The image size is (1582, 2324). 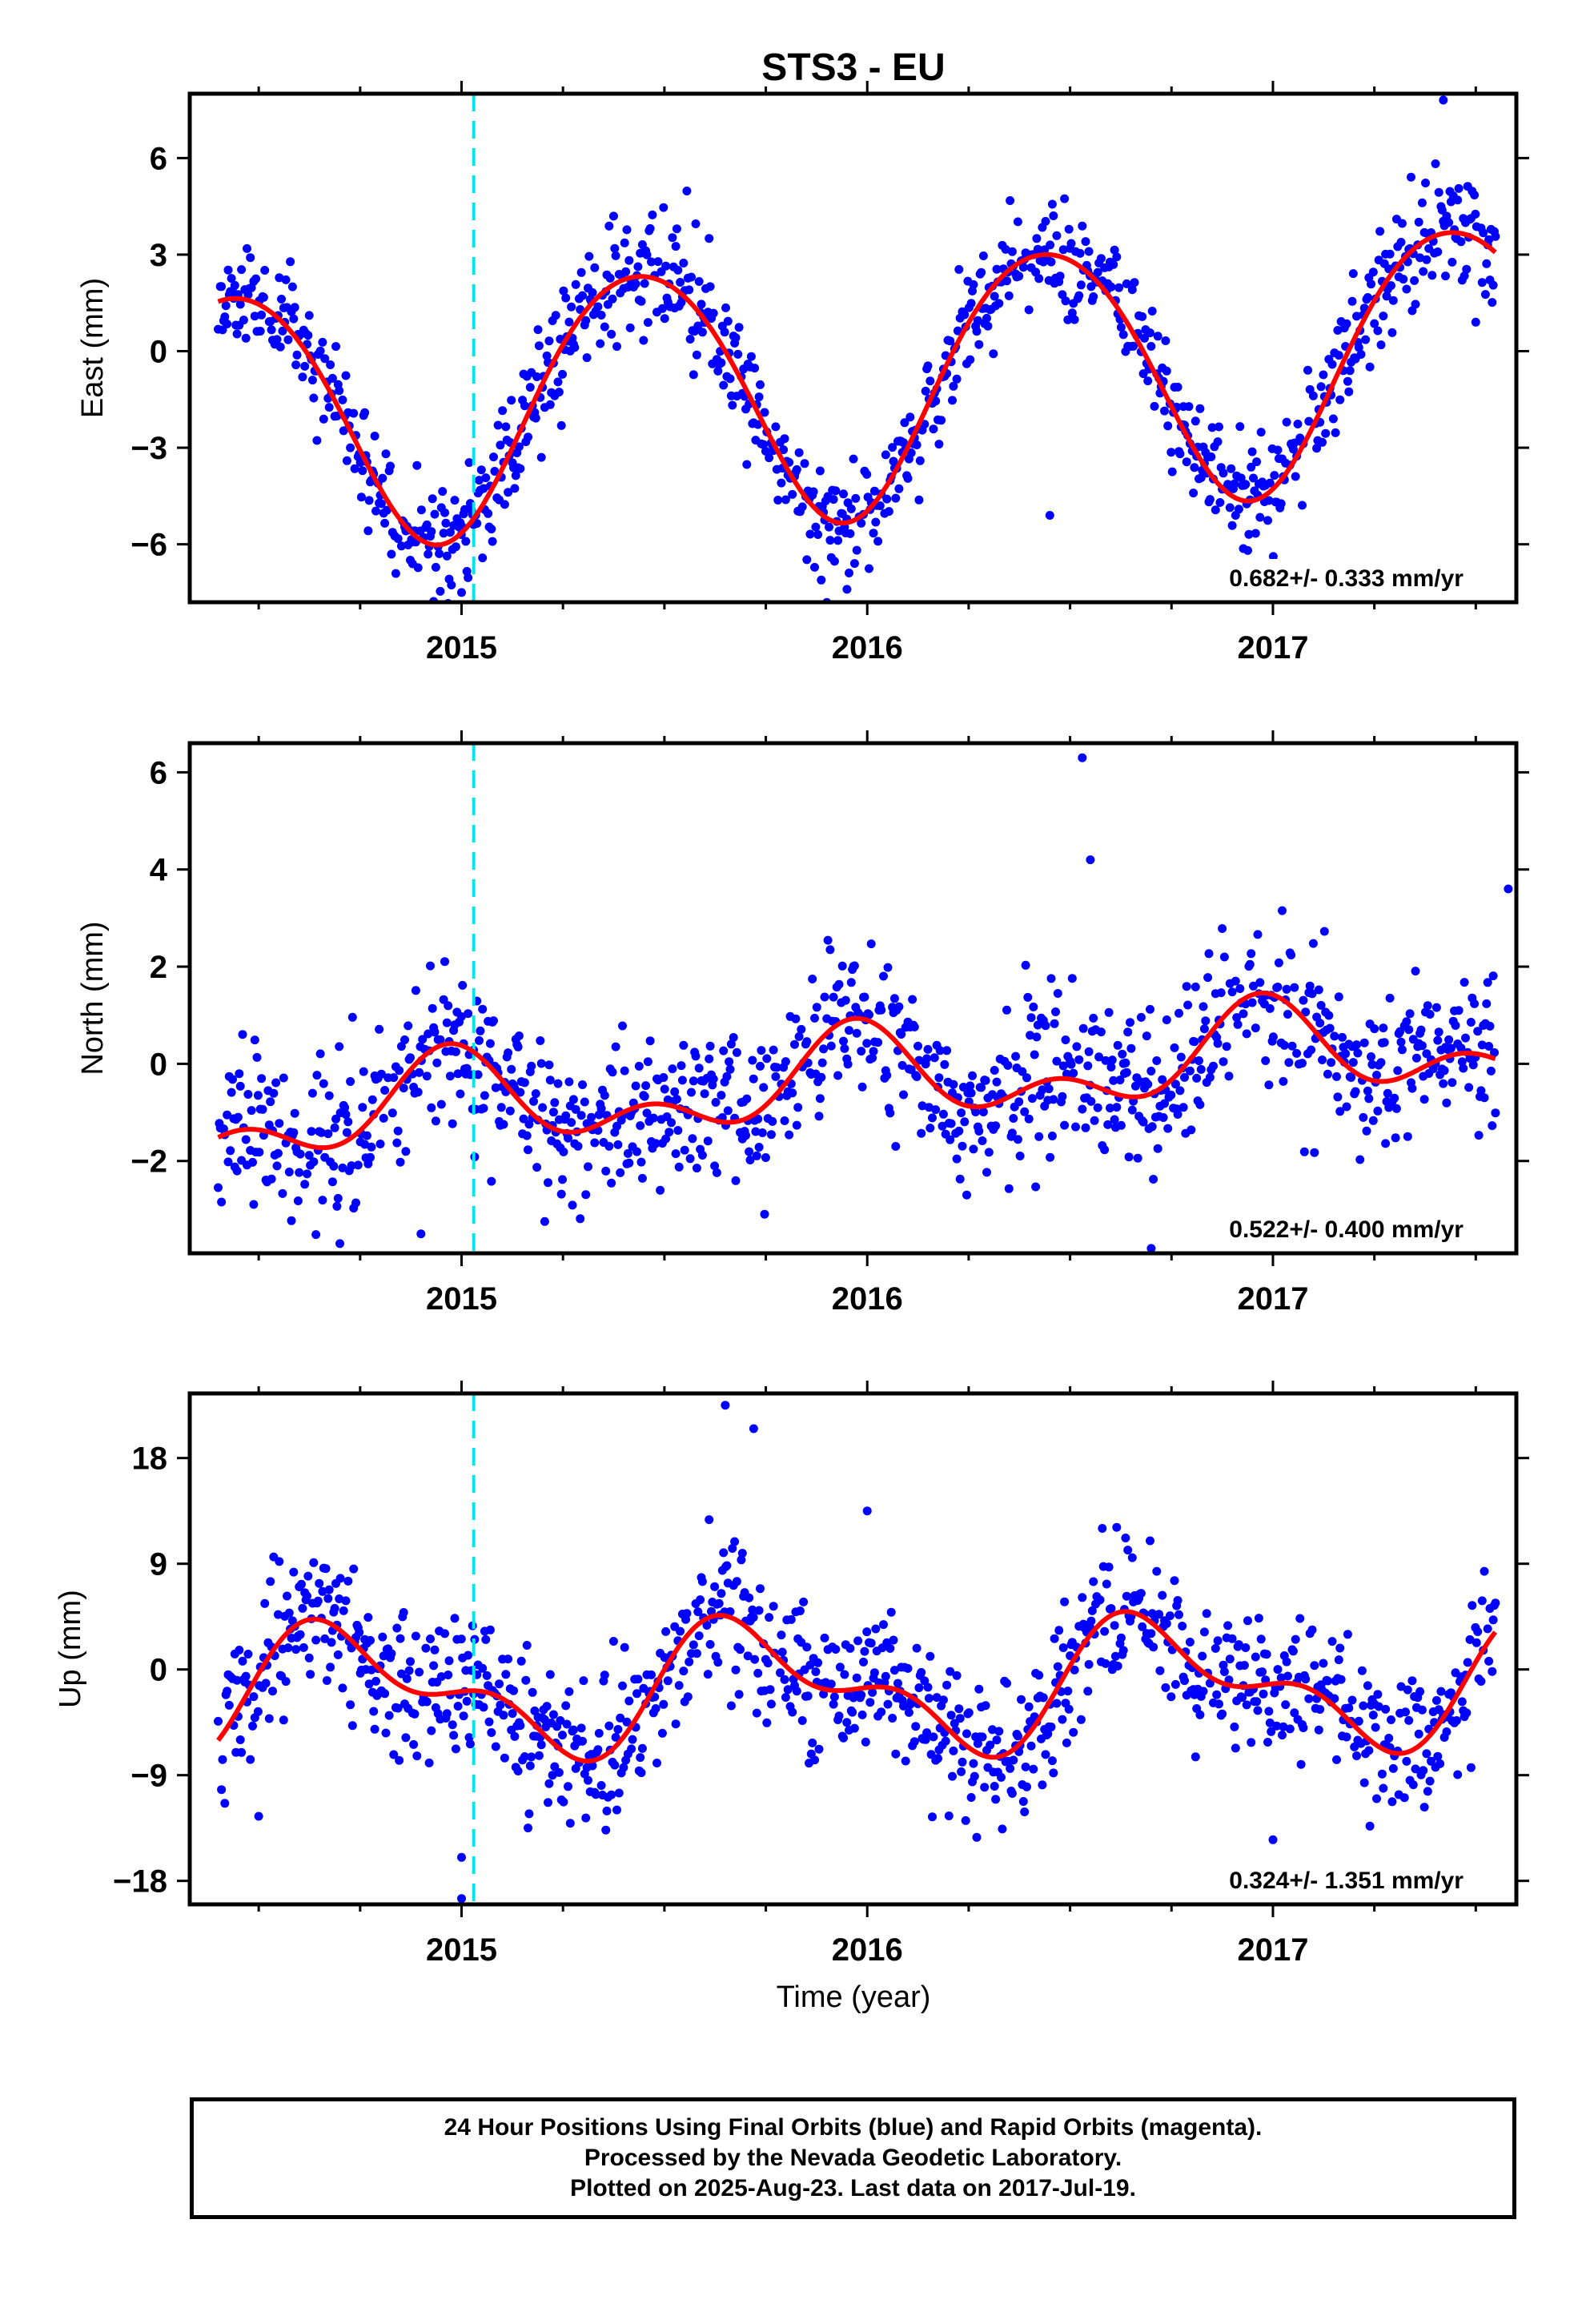 I want to click on east-y-tick-label: −3, so click(x=148, y=449).